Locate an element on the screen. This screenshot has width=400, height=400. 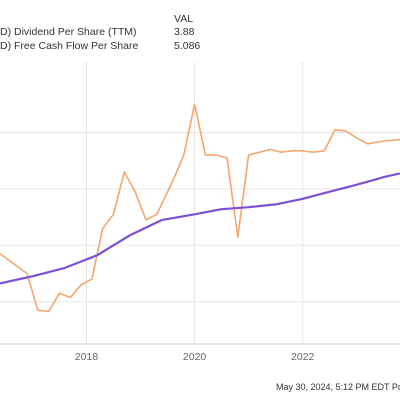
legend-value-fcf: 5.086 is located at coordinates (187, 46).